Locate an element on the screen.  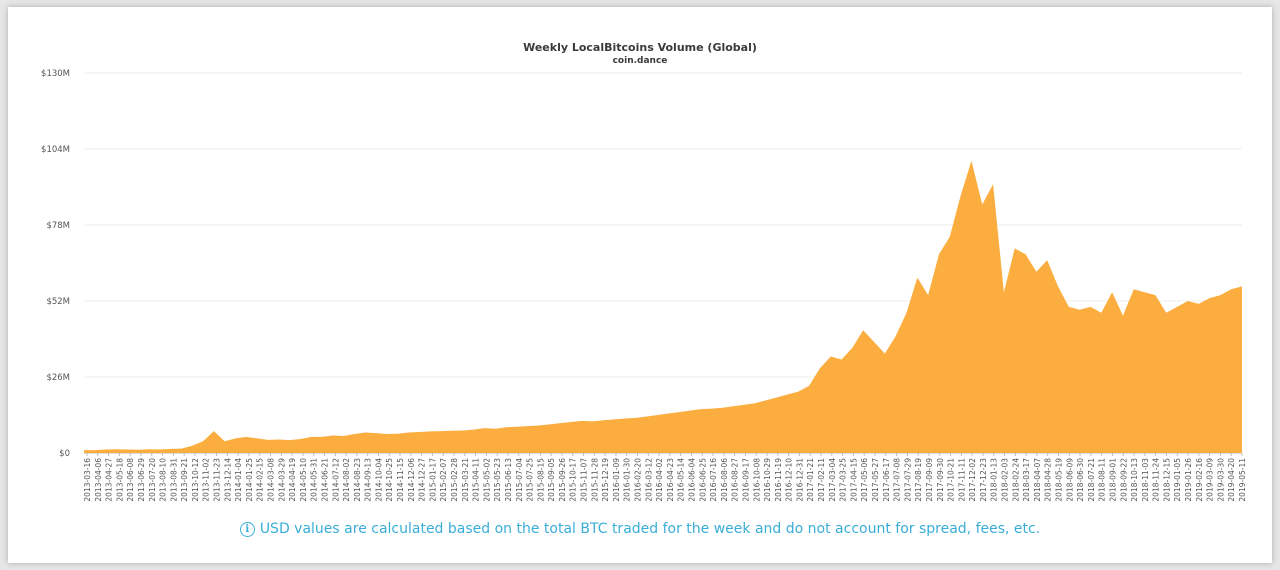
x-tick-label: 2015-10-17 is located at coordinates (573, 480).